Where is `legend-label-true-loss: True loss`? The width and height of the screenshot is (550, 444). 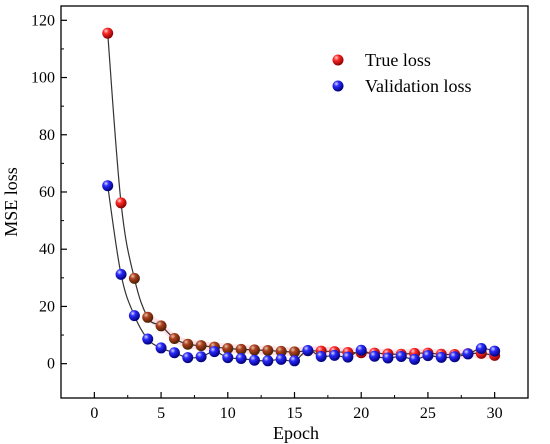
legend-label-true-loss: True loss is located at coordinates (398, 60).